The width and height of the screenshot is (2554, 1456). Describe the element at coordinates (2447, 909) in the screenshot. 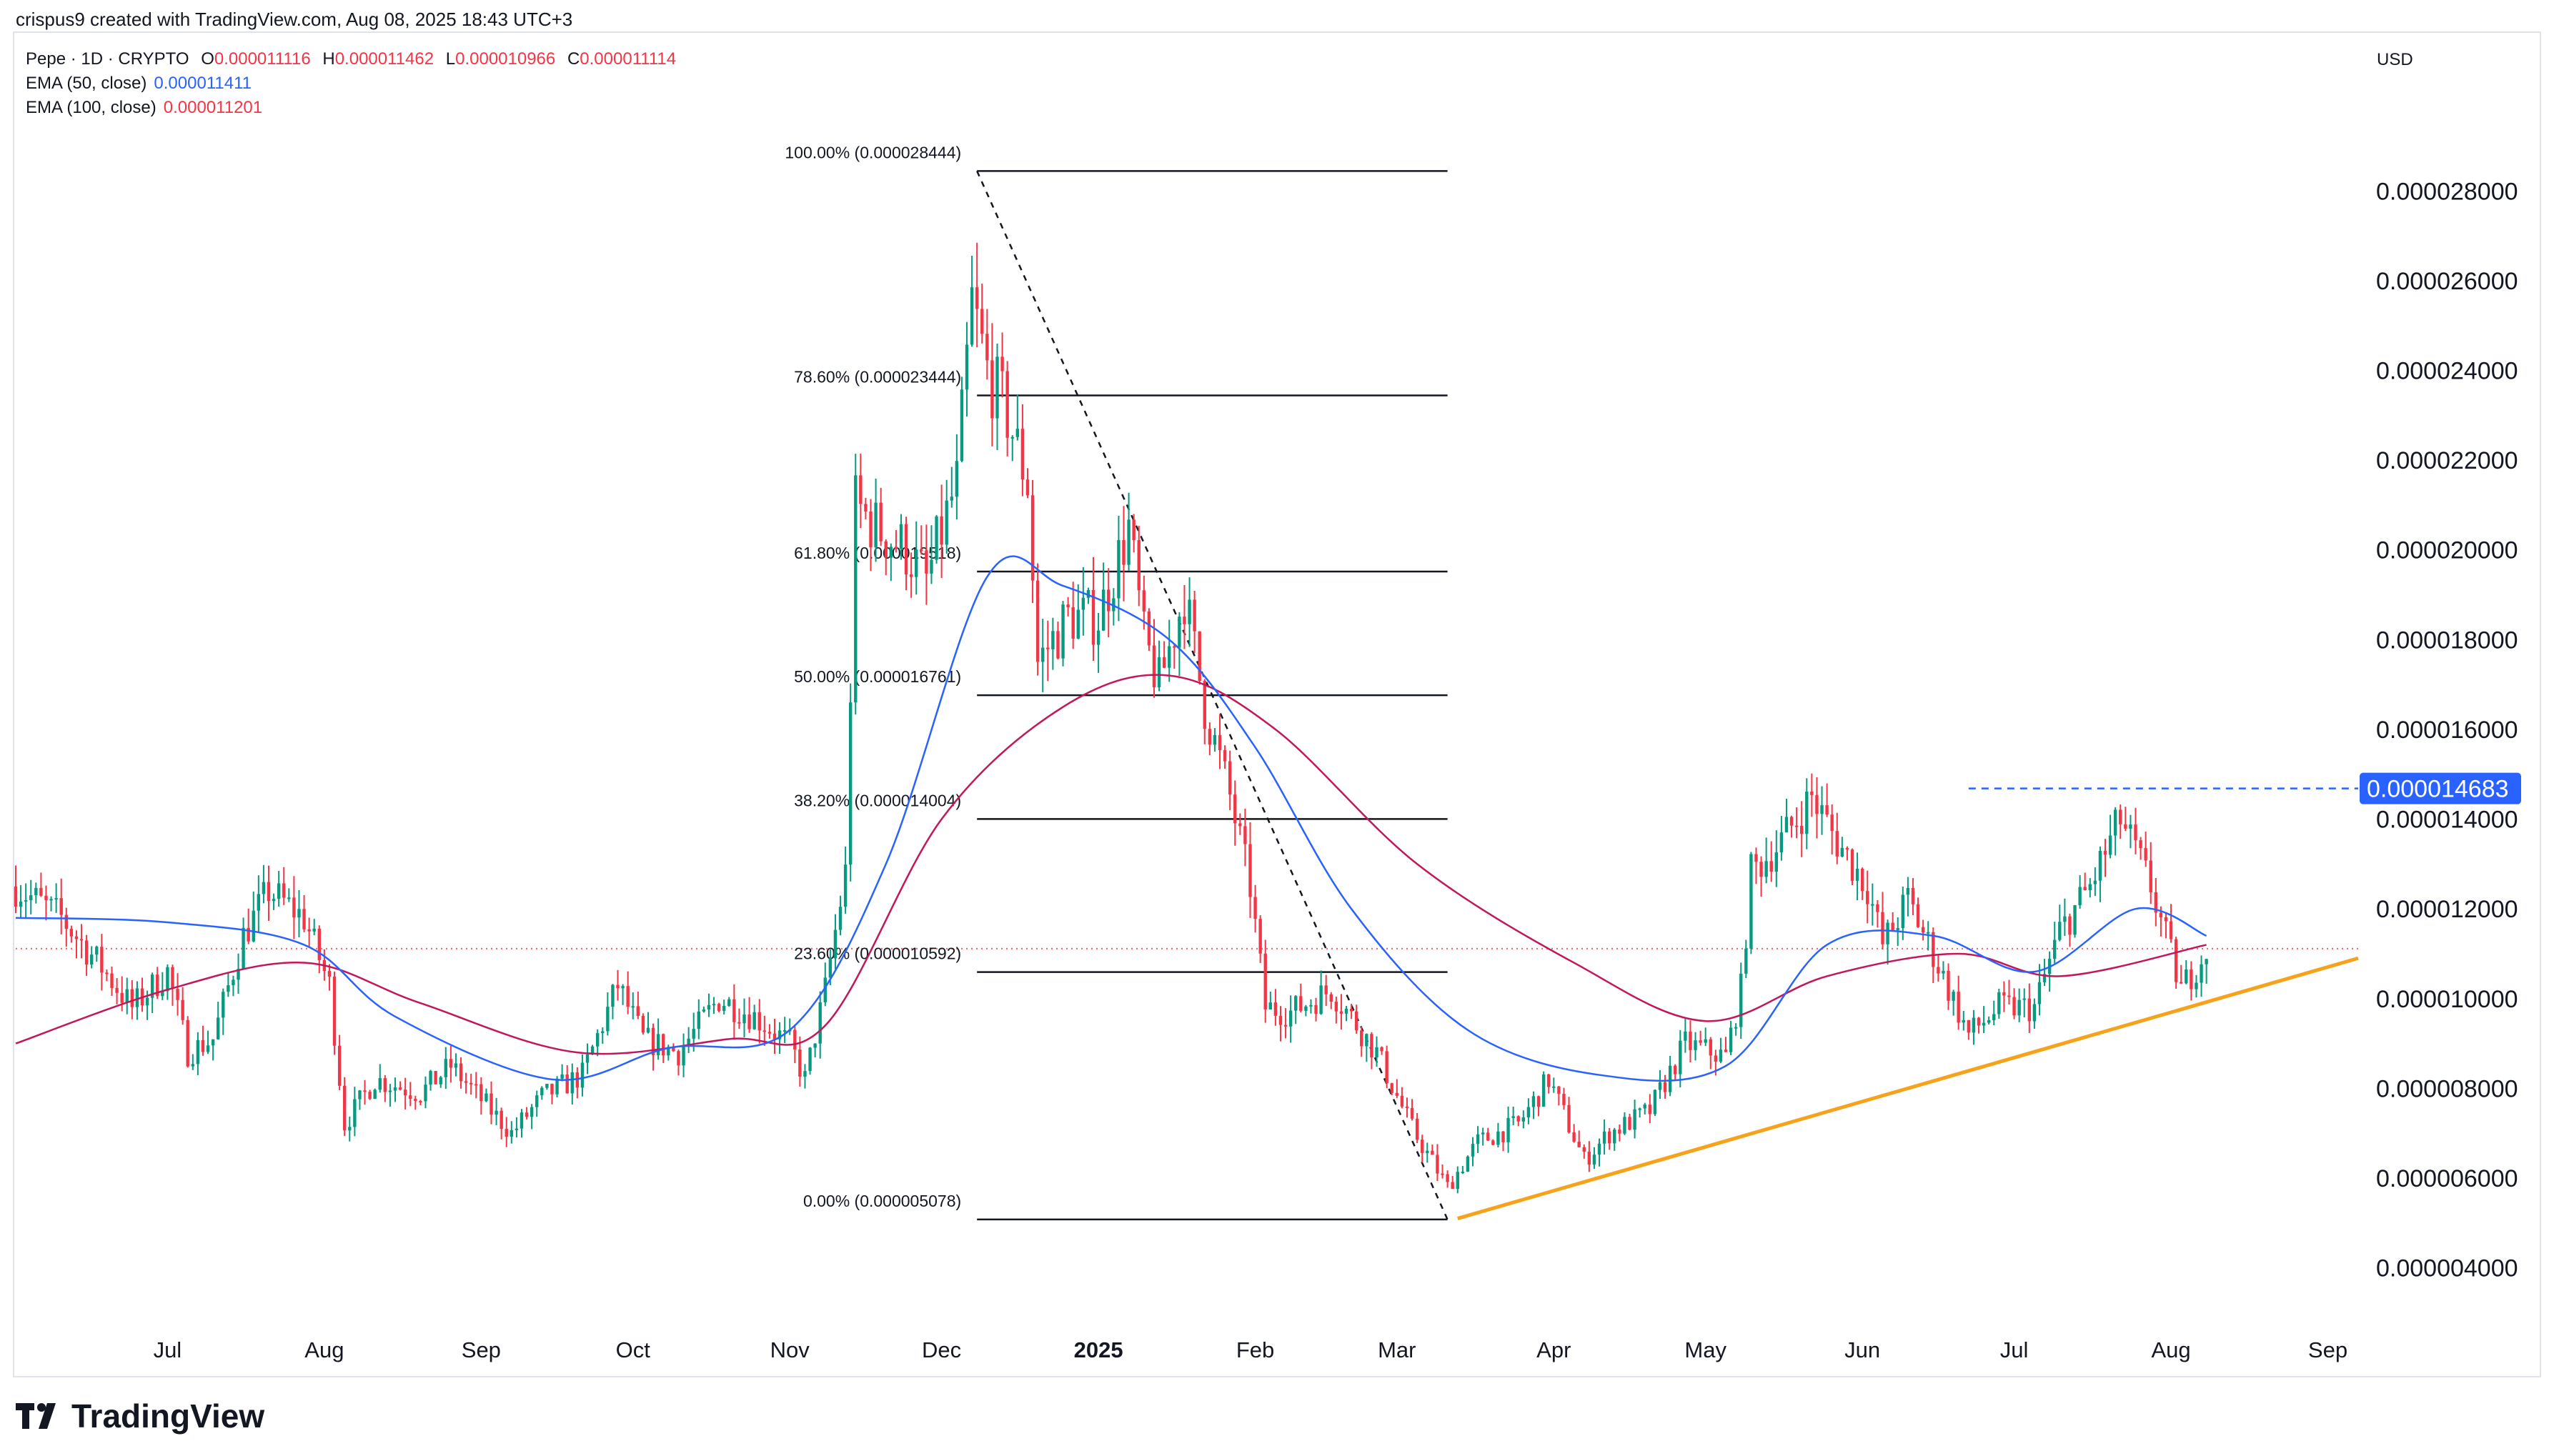

I see `price-tick-label: 0.000012000` at that location.